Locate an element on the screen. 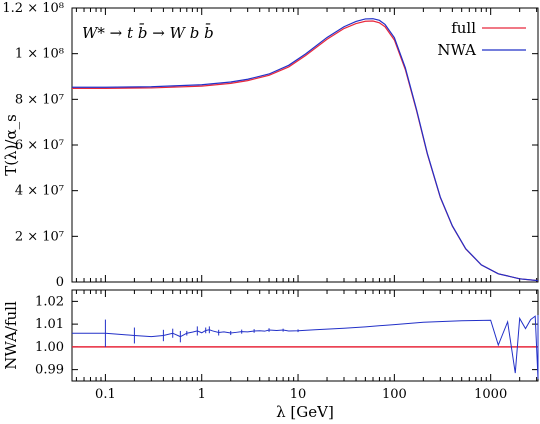 The width and height of the screenshot is (540, 424). main-y-tick-label: 1 × 10⁸ is located at coordinates (39, 54).